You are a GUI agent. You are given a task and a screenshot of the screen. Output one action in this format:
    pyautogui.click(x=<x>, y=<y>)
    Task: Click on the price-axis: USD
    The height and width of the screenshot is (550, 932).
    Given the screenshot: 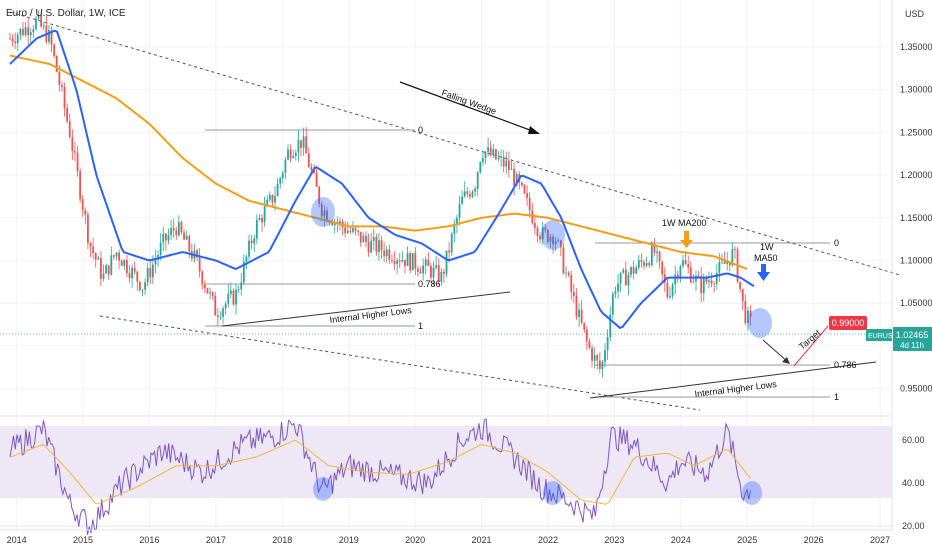 What is the action you would take?
    pyautogui.click(x=908, y=265)
    